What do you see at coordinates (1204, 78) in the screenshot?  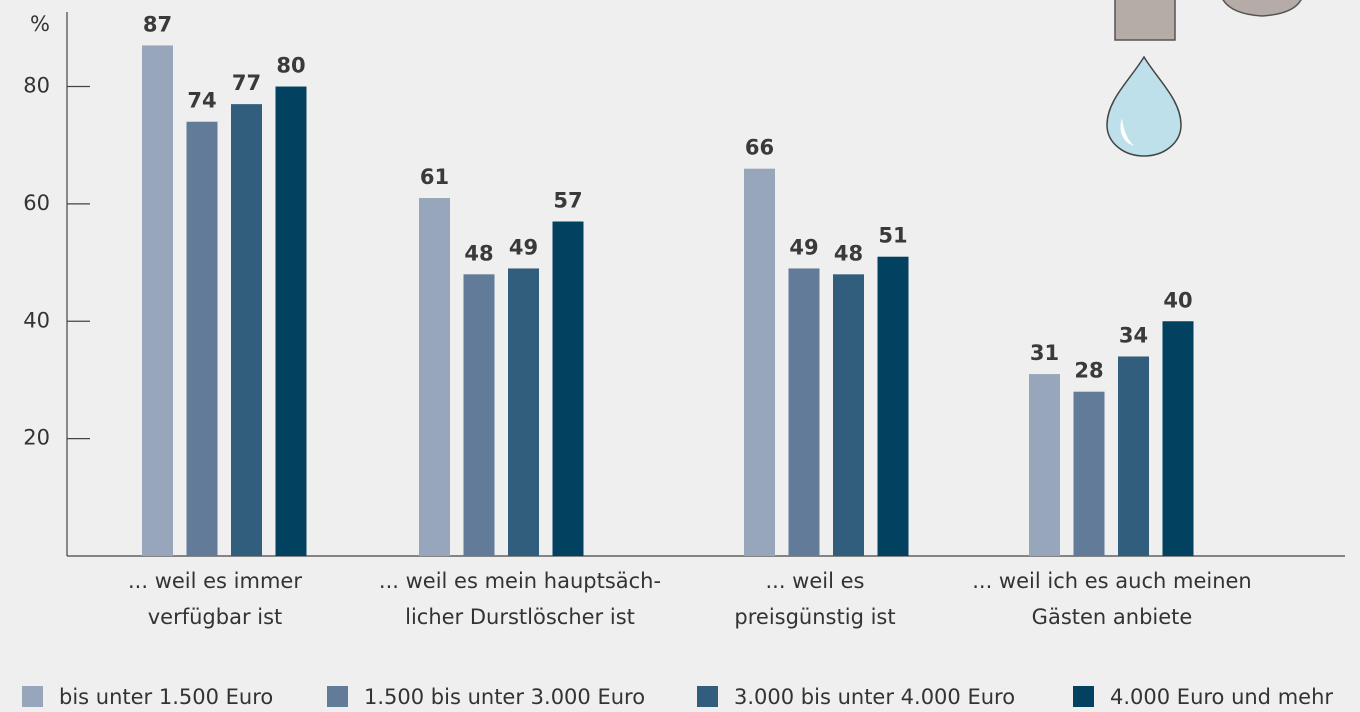 I see `illustration` at bounding box center [1204, 78].